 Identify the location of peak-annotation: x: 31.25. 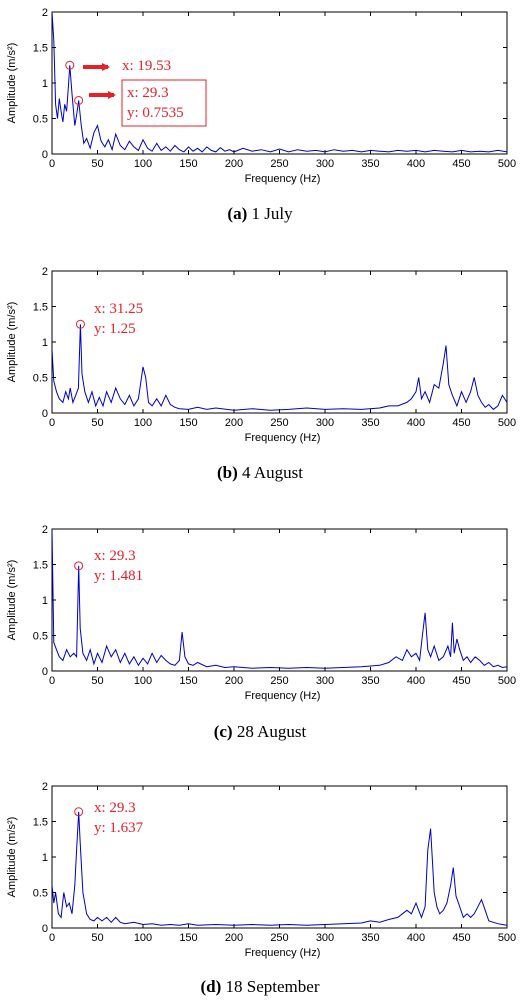
(118, 309).